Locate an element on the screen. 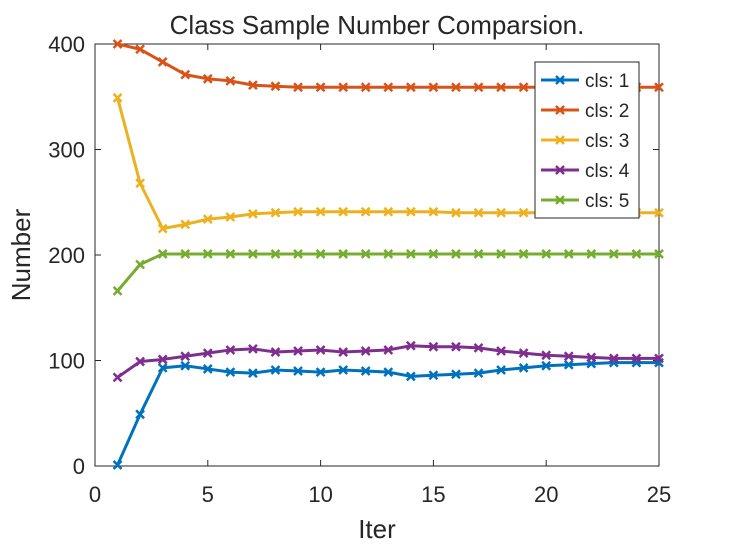 Image resolution: width=729 pixels, height=547 pixels. x-axis-label: Iter is located at coordinates (377, 529).